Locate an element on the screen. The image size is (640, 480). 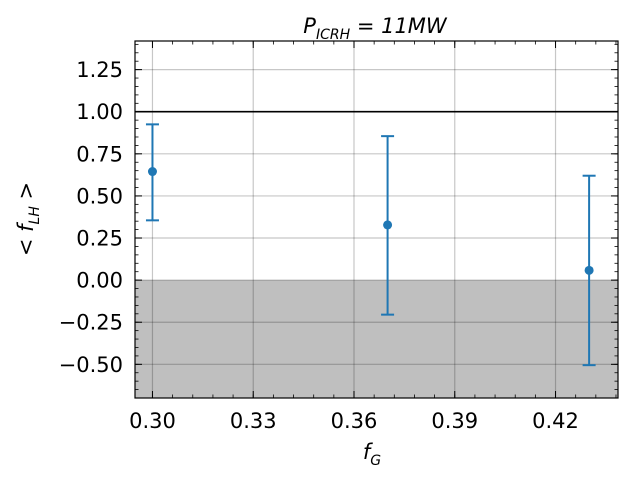
y-tick-label: 0.50 is located at coordinates (99, 196).